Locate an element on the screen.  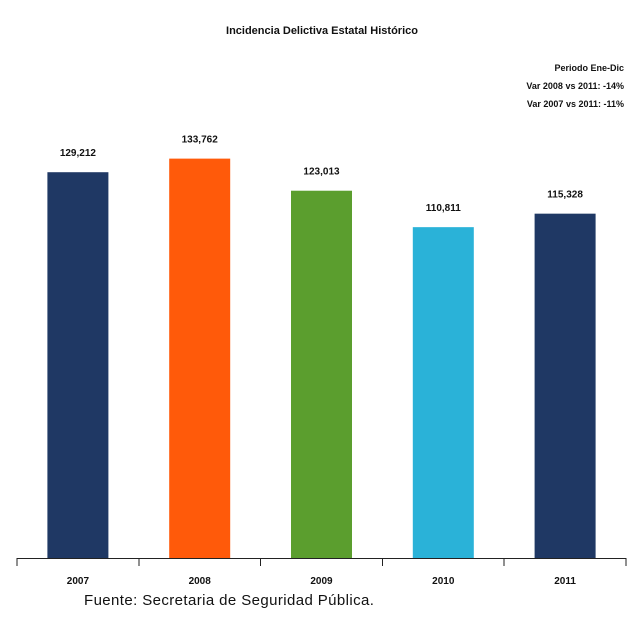
x-tick-label-2008: 2008 is located at coordinates (200, 581).